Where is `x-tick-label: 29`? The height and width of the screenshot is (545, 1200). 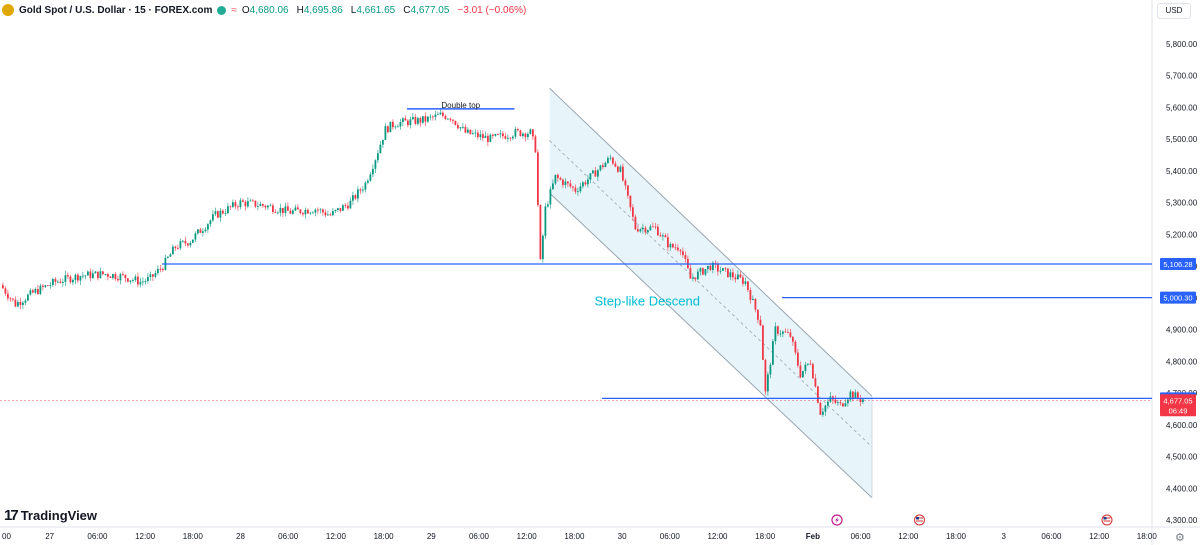 x-tick-label: 29 is located at coordinates (431, 536).